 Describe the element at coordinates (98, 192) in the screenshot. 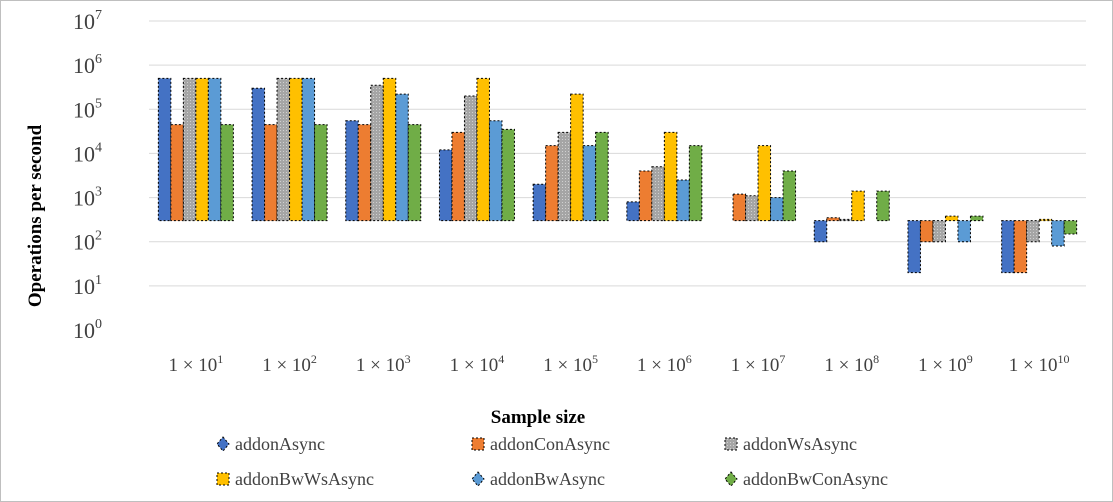

I see `y-tick-exp: 3` at that location.